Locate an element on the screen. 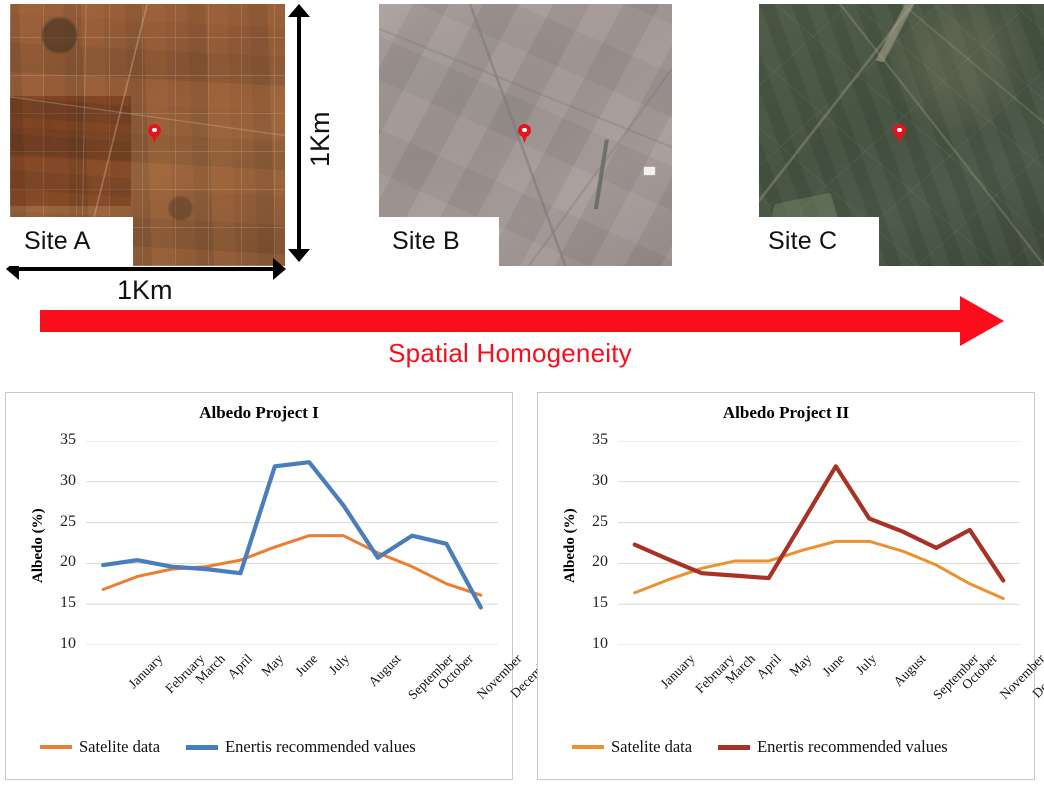 The image size is (1044, 800). chart-2-plot-area is located at coordinates (819, 543).